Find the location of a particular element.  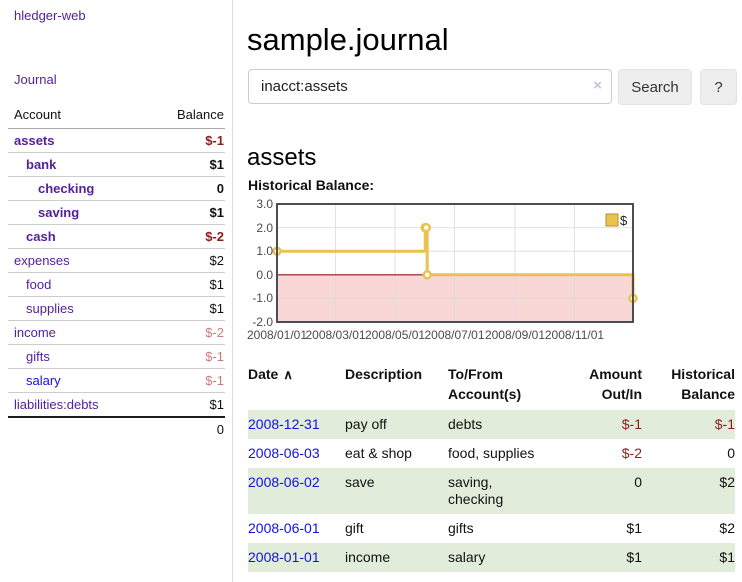

y-axis-tick: 2.0 is located at coordinates (264, 227).